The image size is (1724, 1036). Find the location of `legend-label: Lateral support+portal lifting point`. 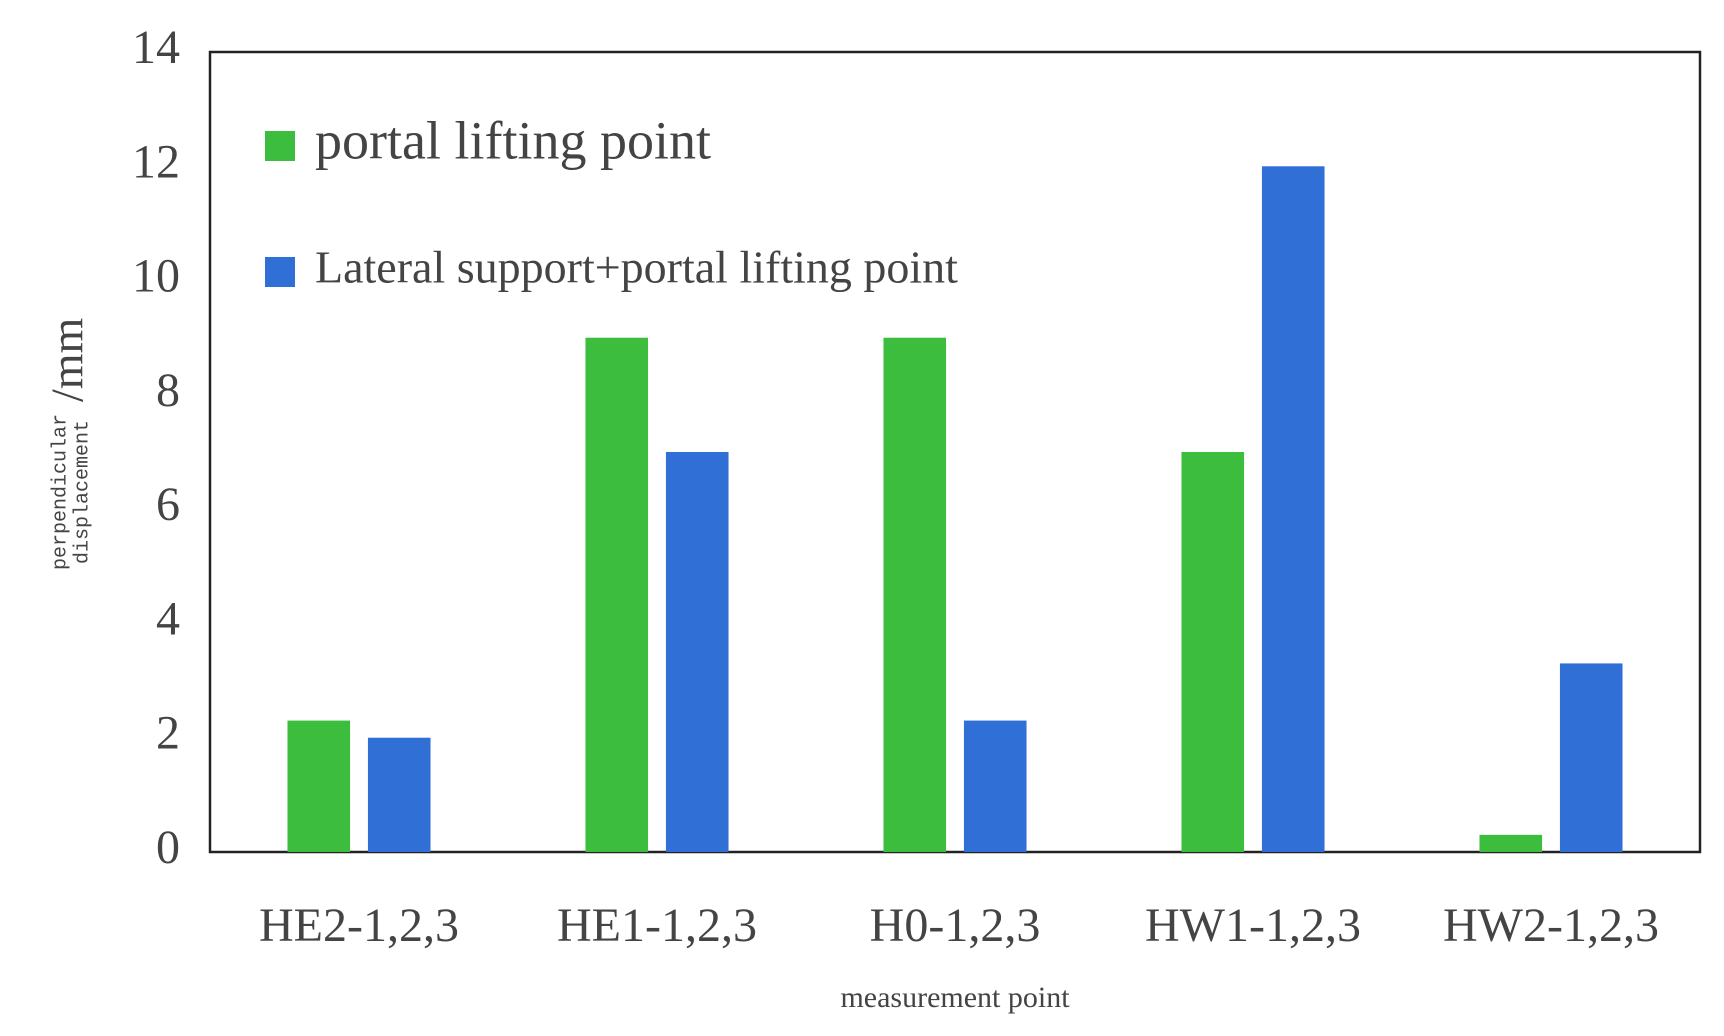

legend-label: Lateral support+portal lifting point is located at coordinates (636, 267).